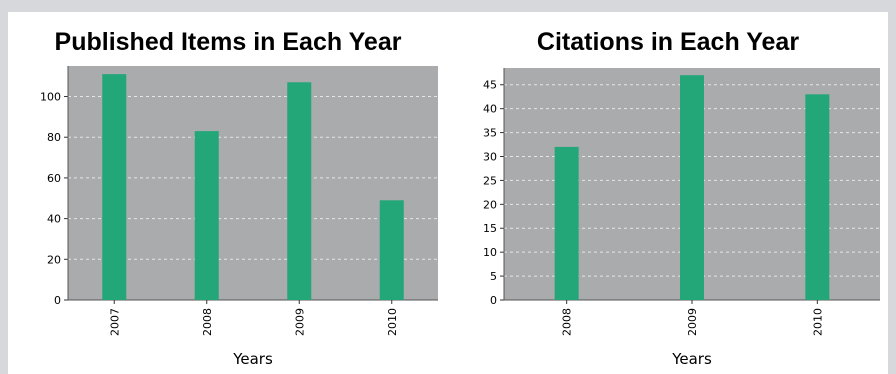  What do you see at coordinates (490, 85) in the screenshot?
I see `y-tick-label: 45` at bounding box center [490, 85].